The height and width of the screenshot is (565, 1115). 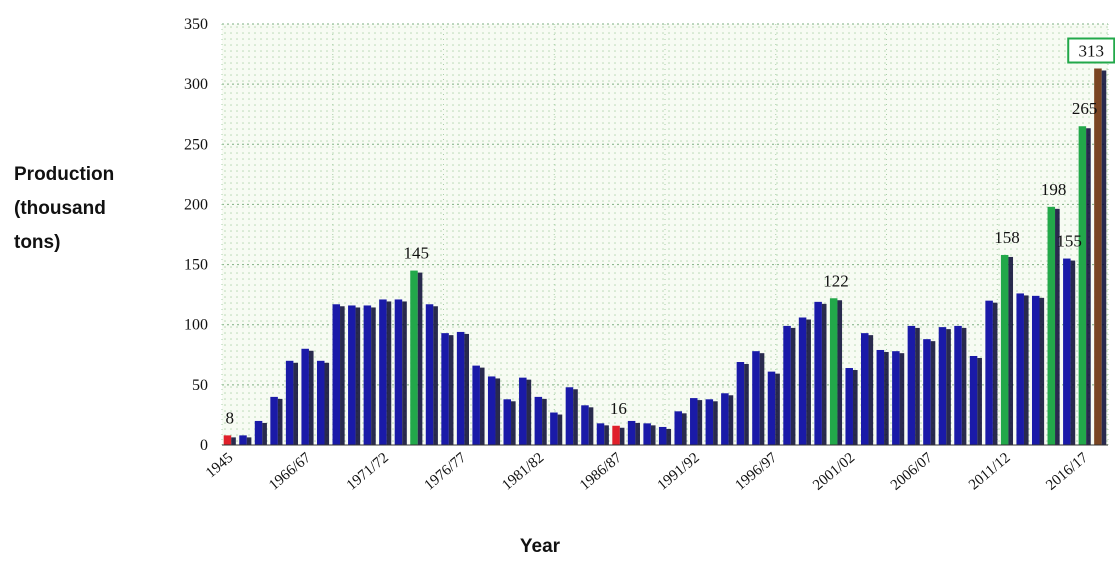 What do you see at coordinates (1085, 108) in the screenshot?
I see `data-label: 265` at bounding box center [1085, 108].